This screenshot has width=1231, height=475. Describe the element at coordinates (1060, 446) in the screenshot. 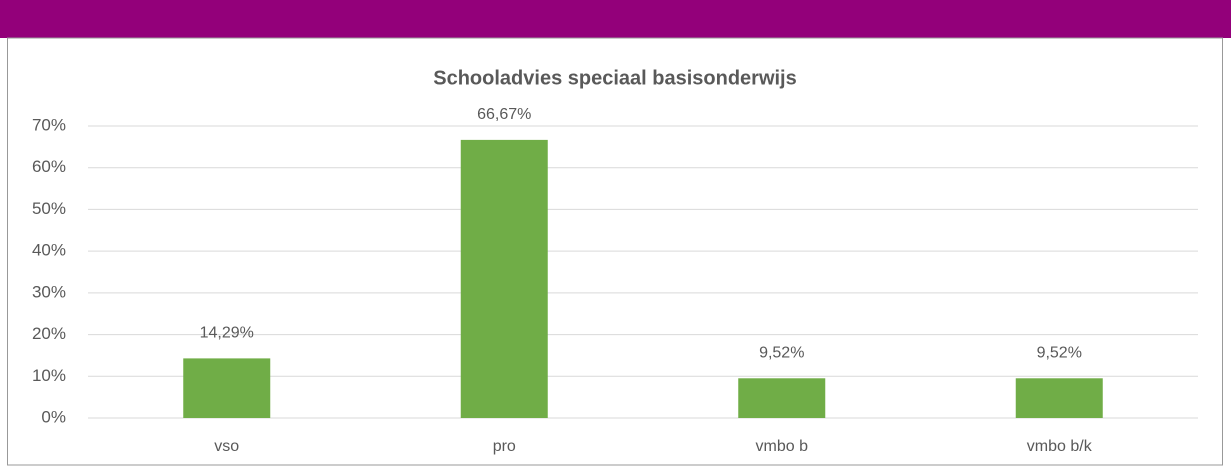

I see `x-tick-label: vmbo b/k` at that location.